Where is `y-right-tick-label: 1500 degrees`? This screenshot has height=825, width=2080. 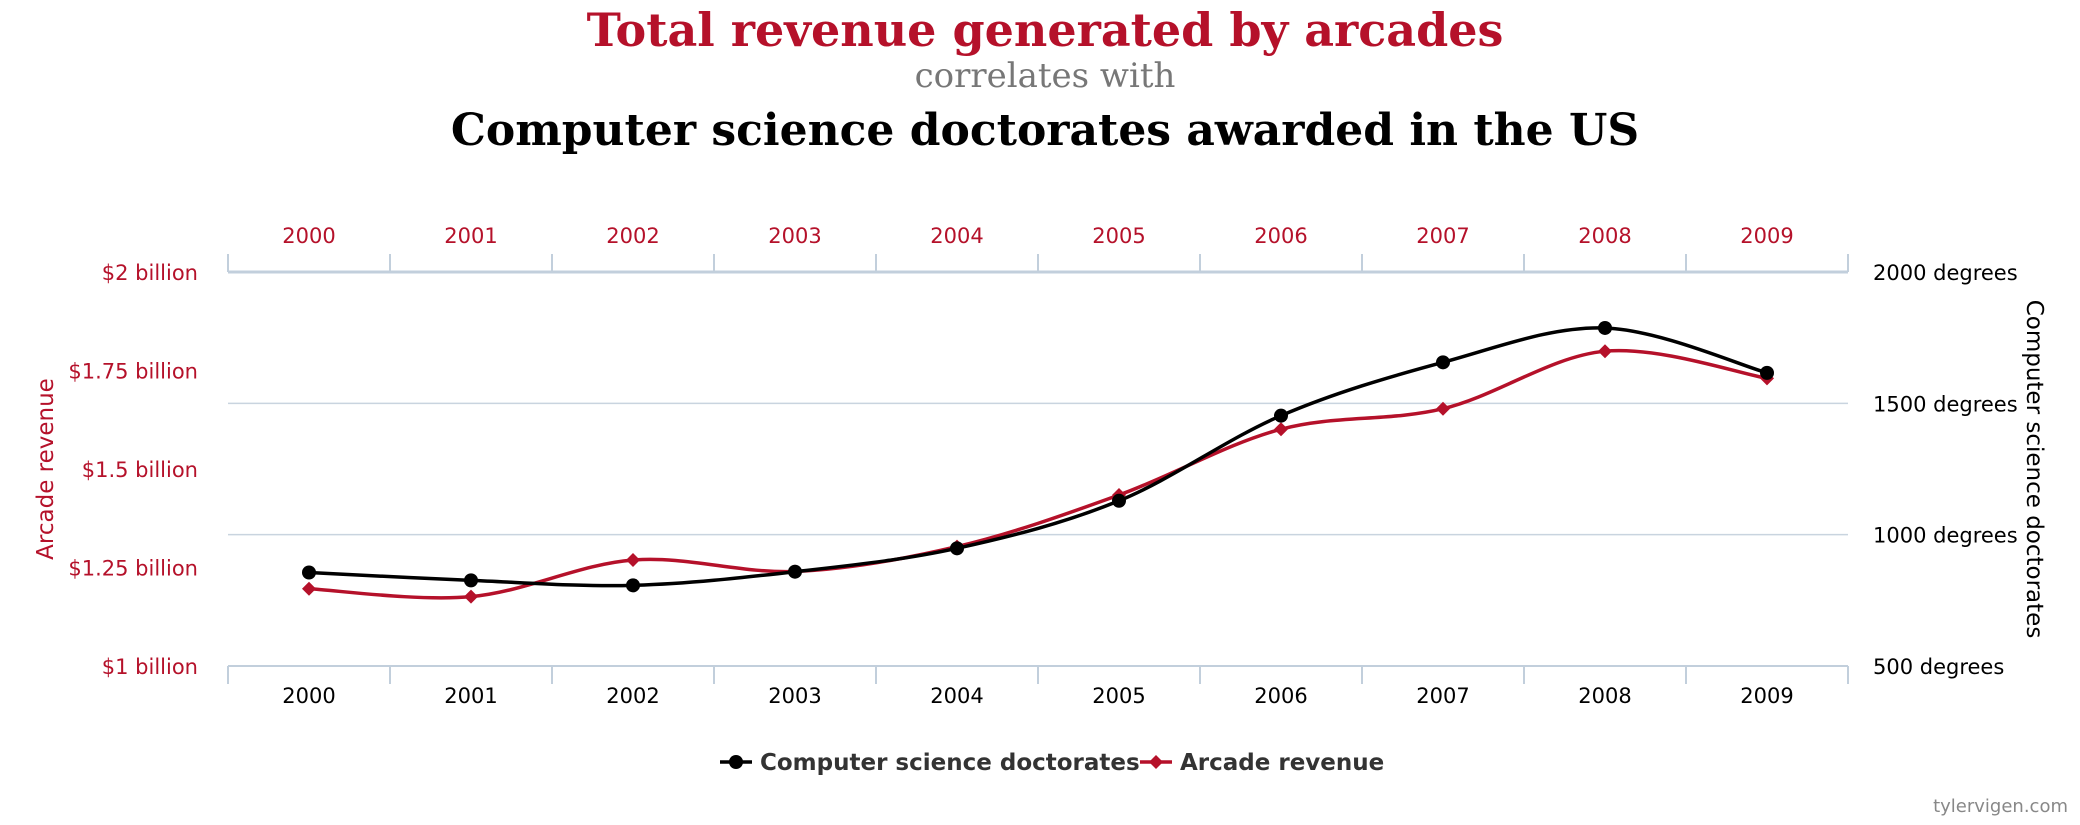 y-right-tick-label: 1500 degrees is located at coordinates (1945, 404).